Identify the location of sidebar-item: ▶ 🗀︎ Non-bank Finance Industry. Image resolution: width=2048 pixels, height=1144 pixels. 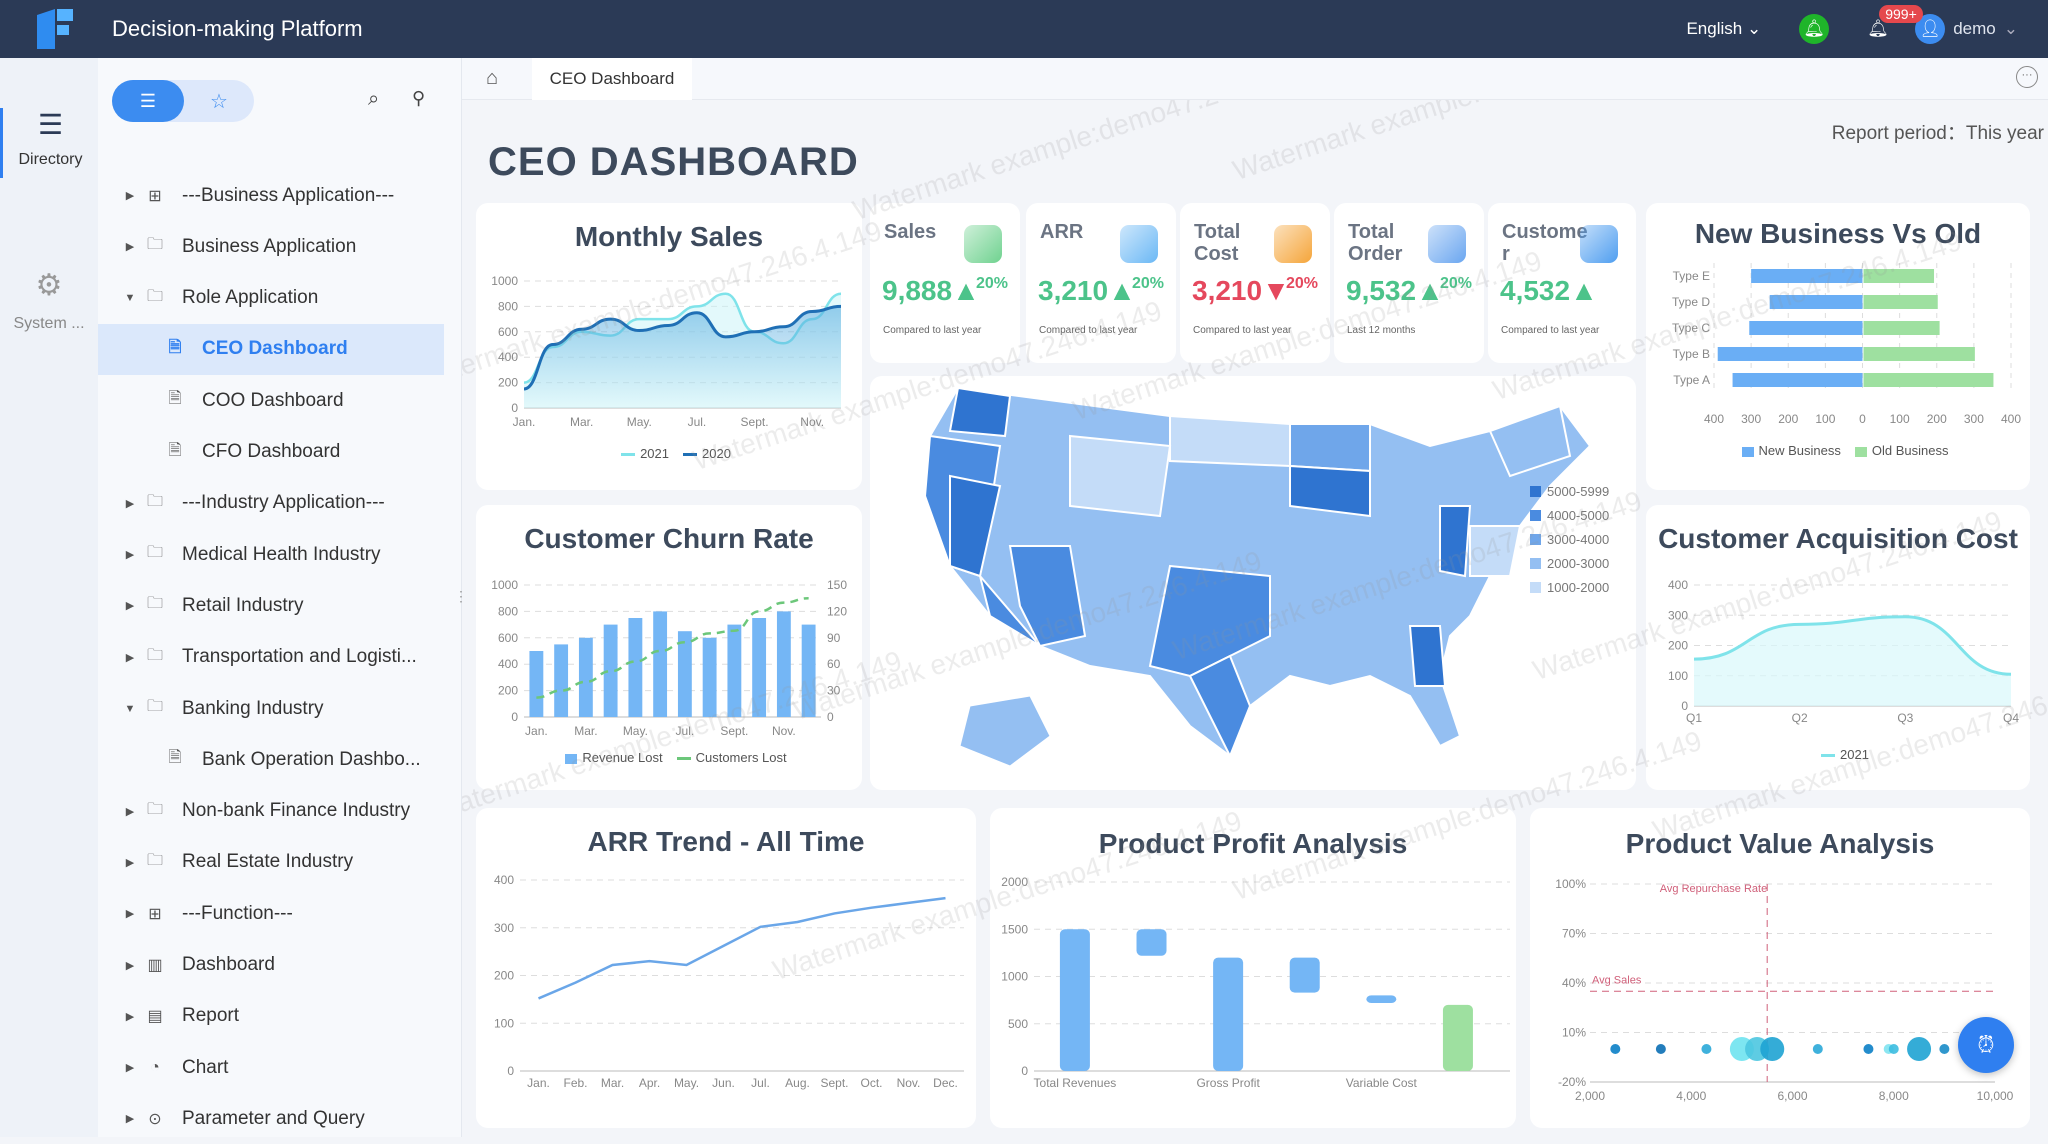
(271, 811).